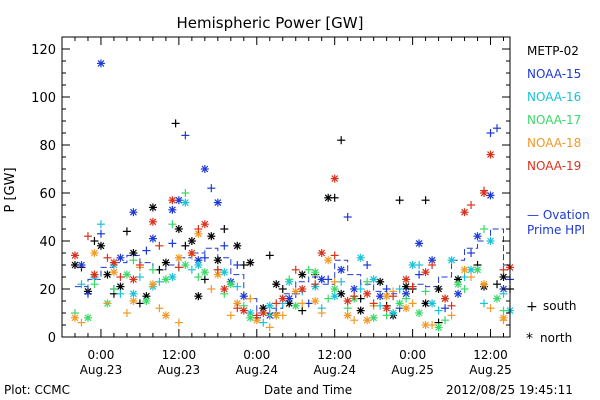 This screenshot has width=600, height=400. What do you see at coordinates (553, 51) in the screenshot?
I see `legend-metp-02: METP-02` at bounding box center [553, 51].